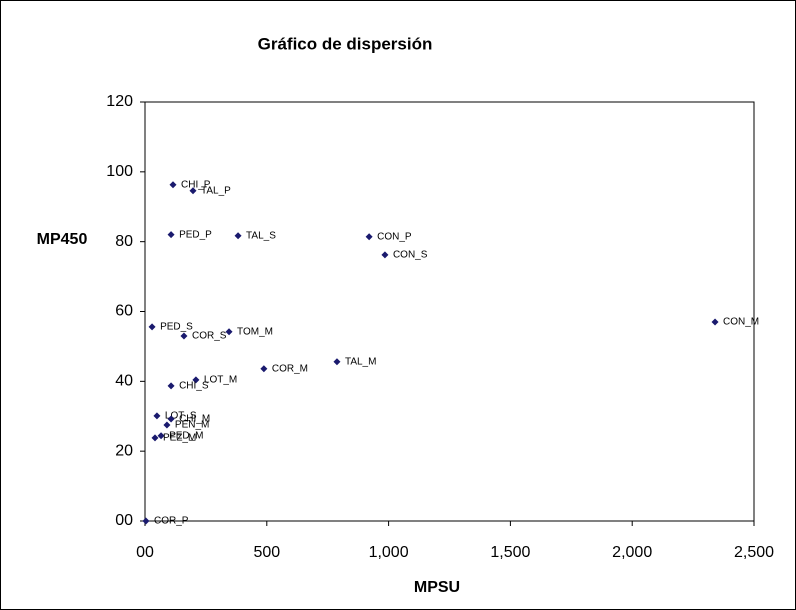  Describe the element at coordinates (290, 368) in the screenshot. I see `point-label: COR_M` at that location.